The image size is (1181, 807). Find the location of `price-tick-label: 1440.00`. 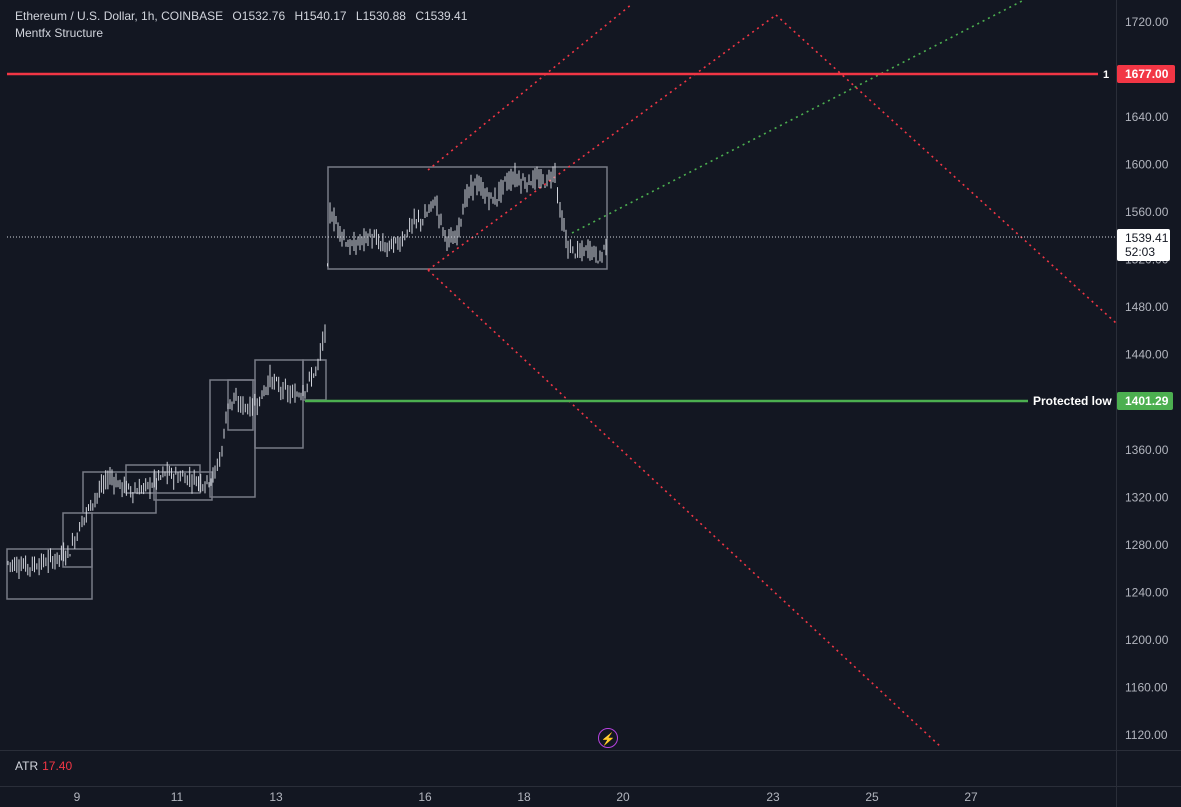

price-tick-label: 1440.00 is located at coordinates (1147, 355).